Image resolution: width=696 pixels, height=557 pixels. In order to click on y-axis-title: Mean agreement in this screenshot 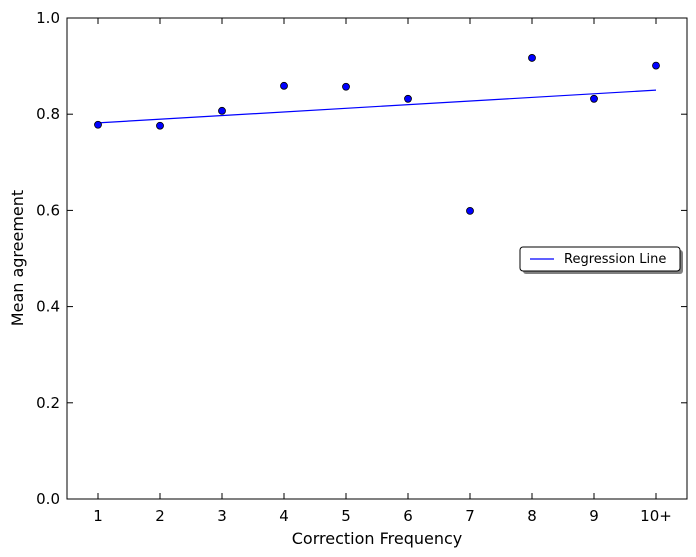, I will do `click(17, 258)`.